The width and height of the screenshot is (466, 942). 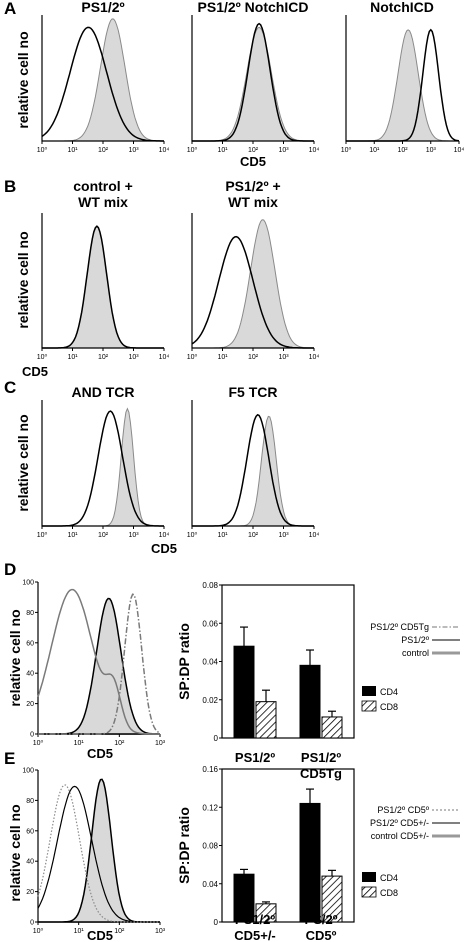 What do you see at coordinates (253, 150) in the screenshot?
I see `hist-a-1-tick-label: 10²` at bounding box center [253, 150].